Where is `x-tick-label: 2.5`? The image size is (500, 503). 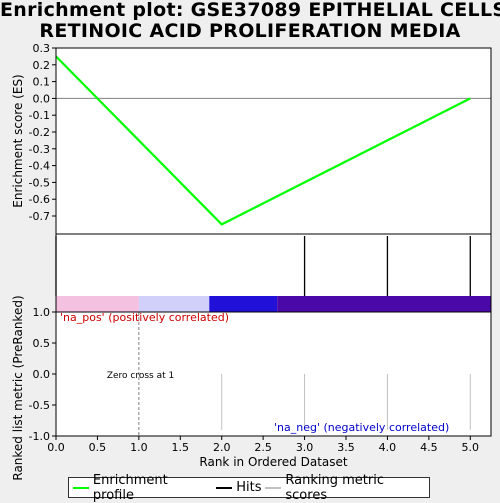 x-tick-label: 2.5 is located at coordinates (263, 447).